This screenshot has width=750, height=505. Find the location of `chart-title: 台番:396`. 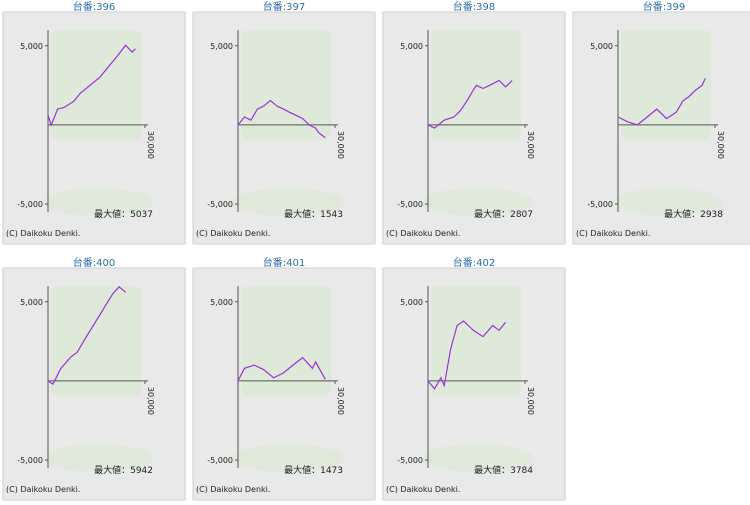

chart-title: 台番:396 is located at coordinates (94, 6).